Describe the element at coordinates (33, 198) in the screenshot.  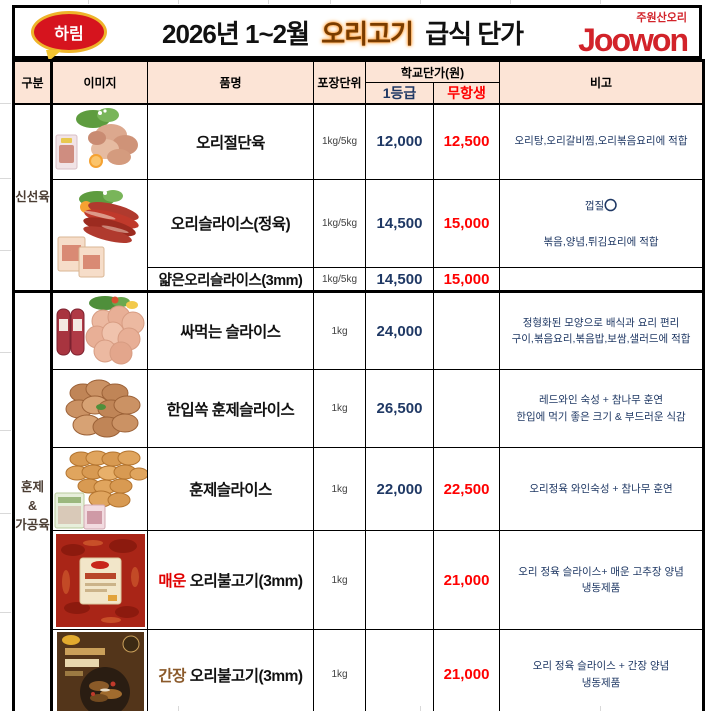
I see `group-label-fresh-meat: 신선육` at that location.